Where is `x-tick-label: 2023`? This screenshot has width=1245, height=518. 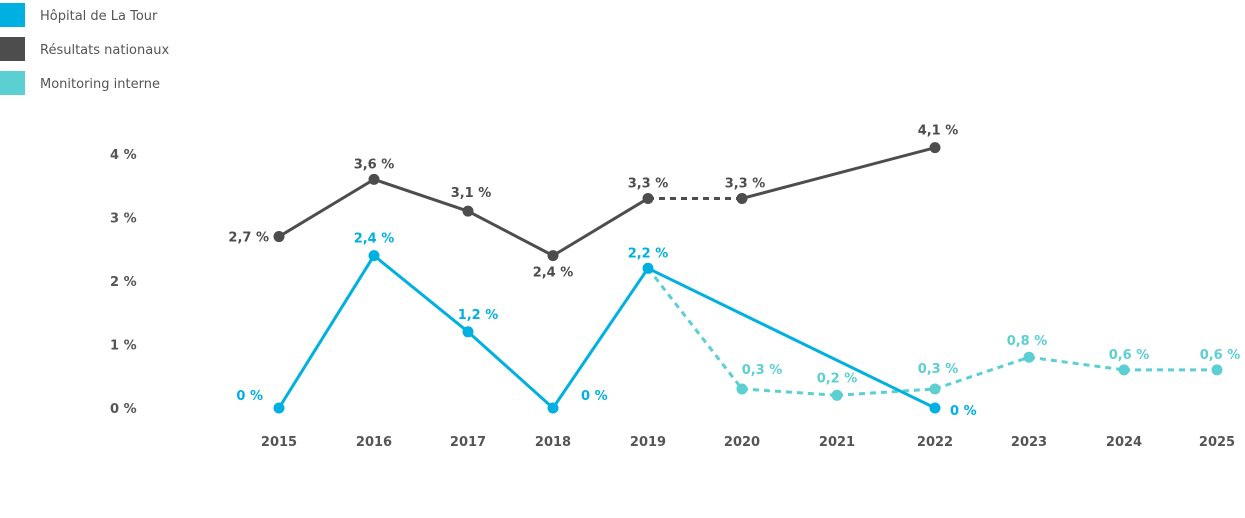
x-tick-label: 2023 is located at coordinates (1029, 442).